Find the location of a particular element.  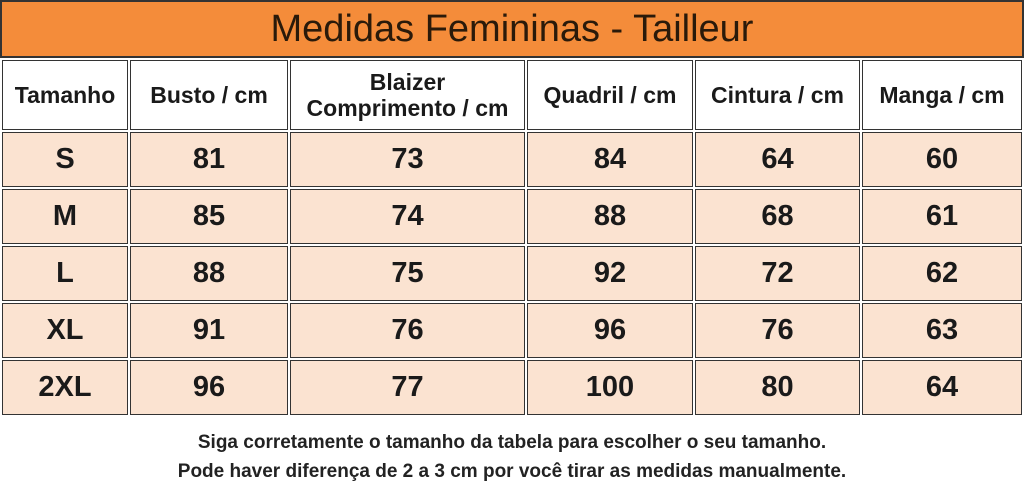

measure-cell: 75 is located at coordinates (407, 273).